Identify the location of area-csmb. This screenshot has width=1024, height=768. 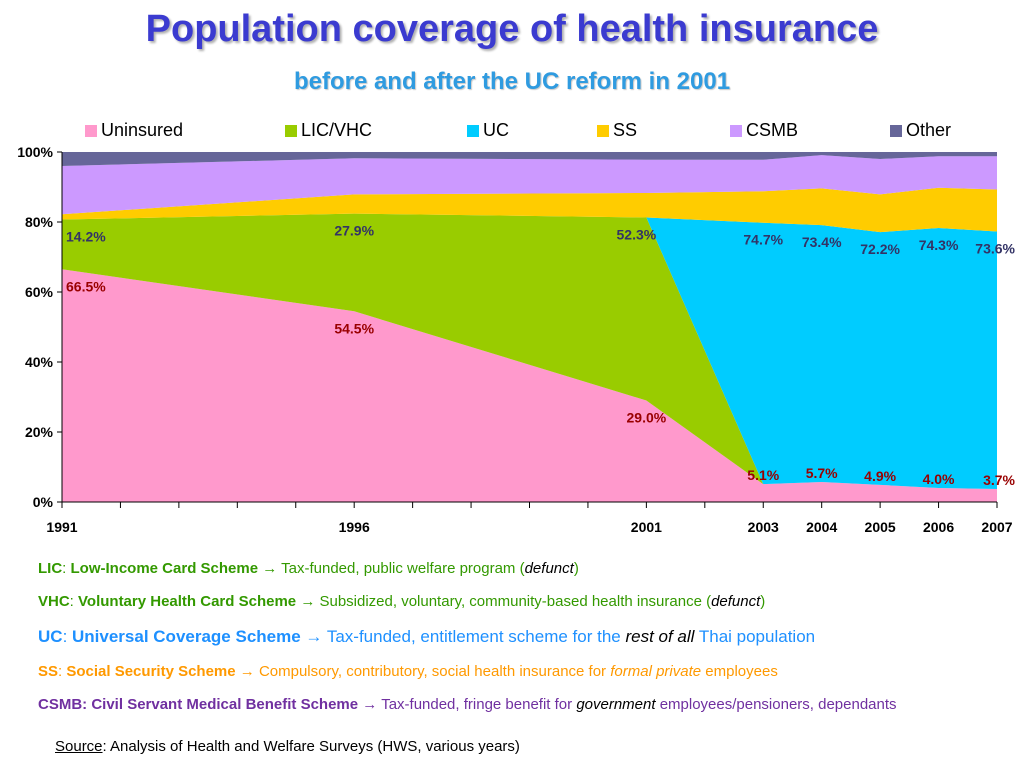
(529, 185).